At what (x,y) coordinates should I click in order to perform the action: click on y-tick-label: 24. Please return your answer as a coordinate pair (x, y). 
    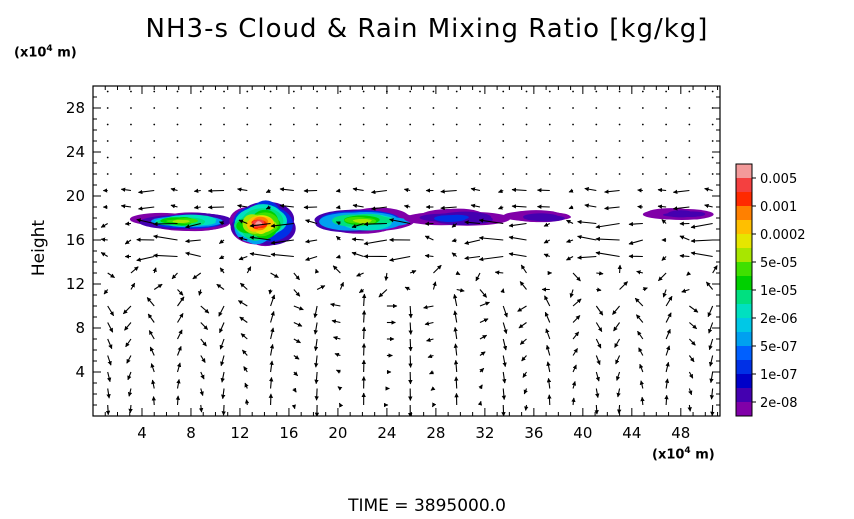
    Looking at the image, I should click on (75, 152).